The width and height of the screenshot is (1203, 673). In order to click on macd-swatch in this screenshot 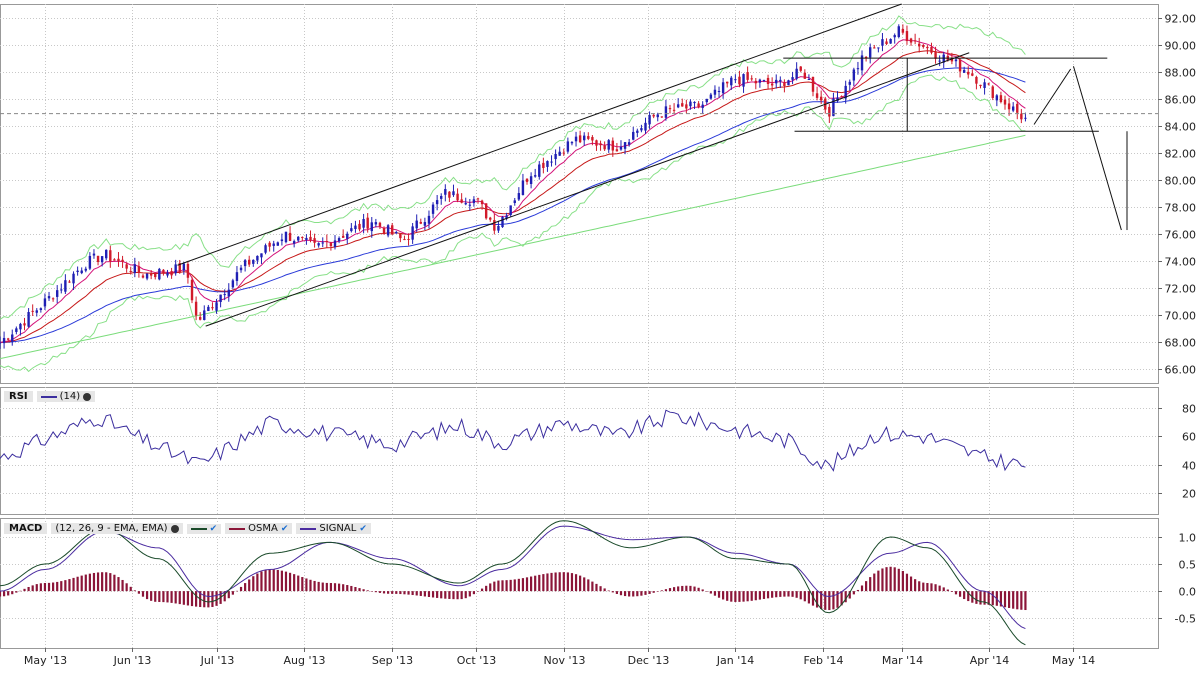, I will do `click(198, 528)`.